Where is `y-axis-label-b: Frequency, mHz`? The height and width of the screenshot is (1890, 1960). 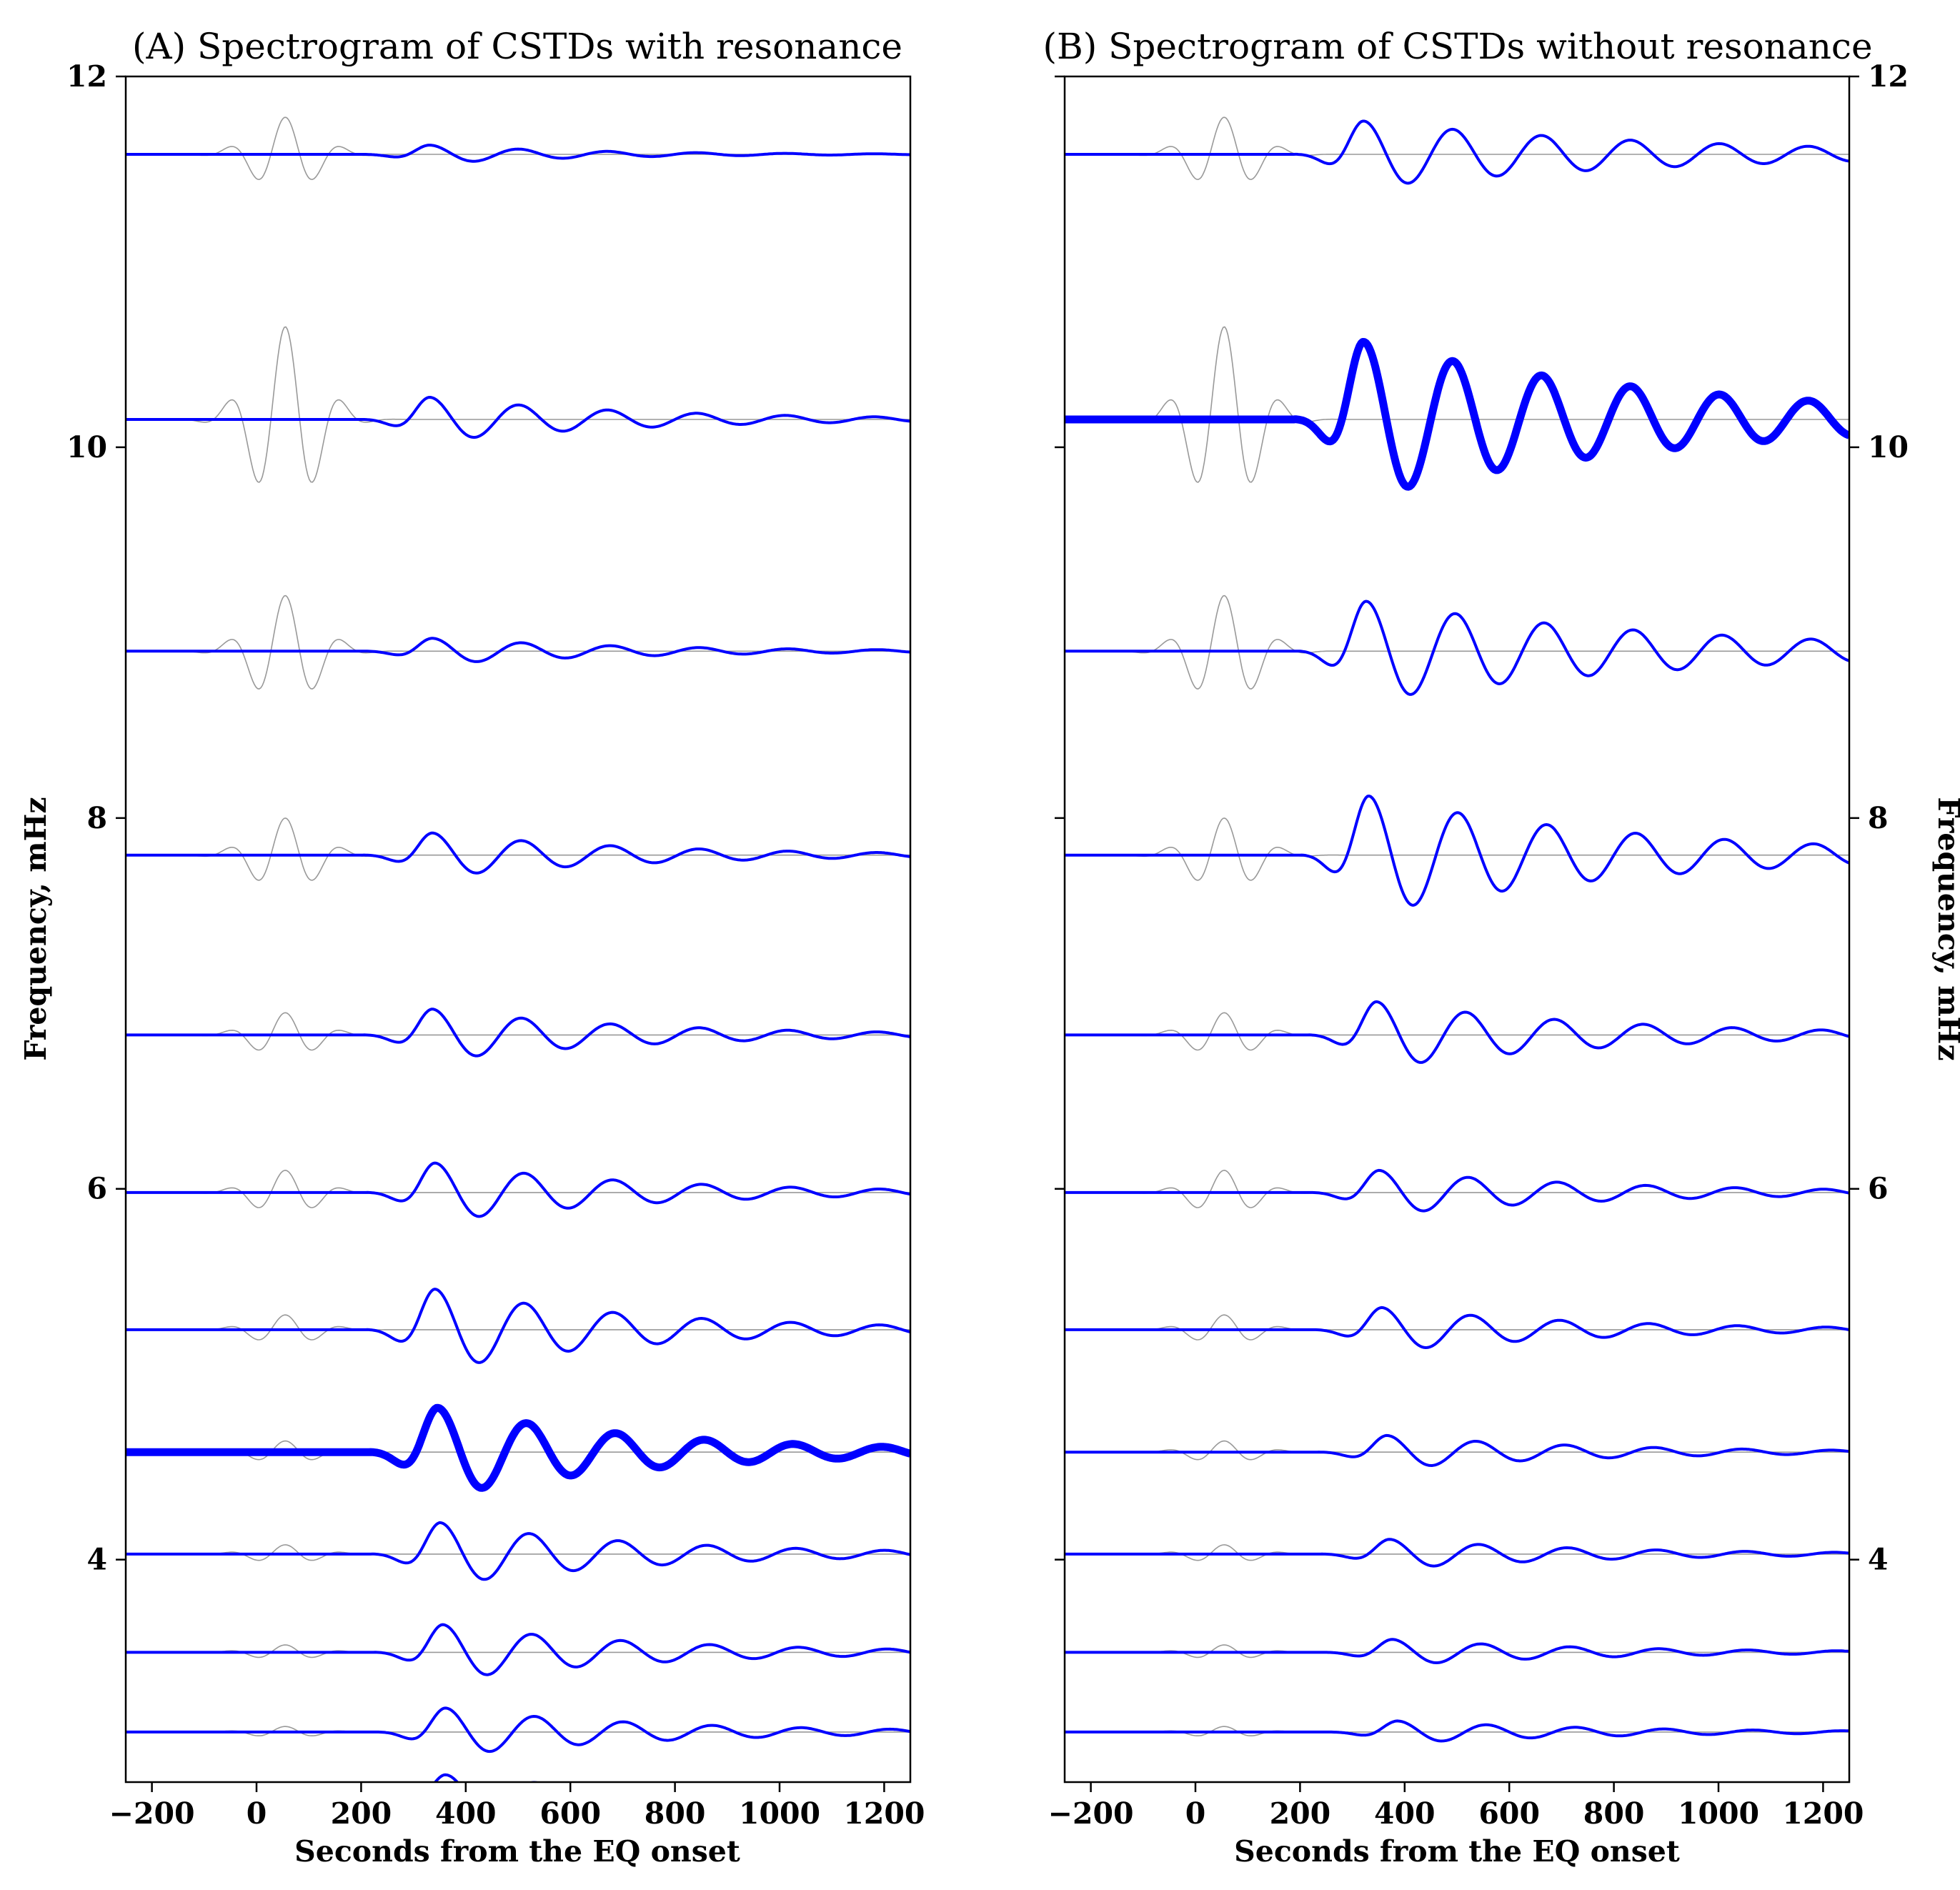 y-axis-label-b: Frequency, mHz is located at coordinates (1945, 928).